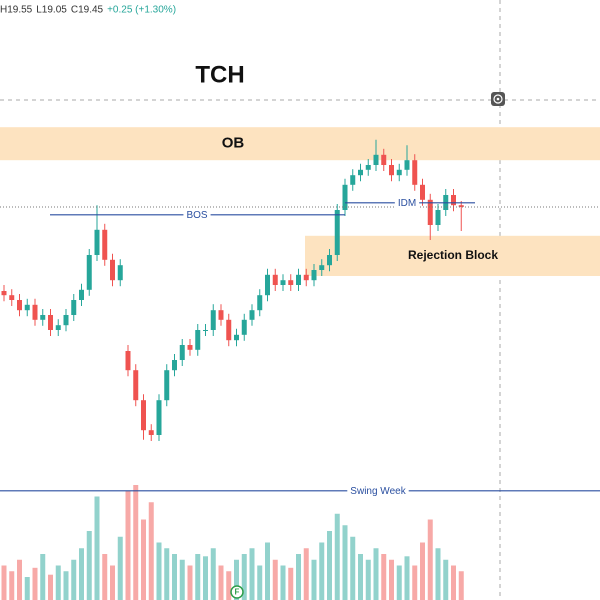  I want to click on level-label: Swing Week, so click(378, 491).